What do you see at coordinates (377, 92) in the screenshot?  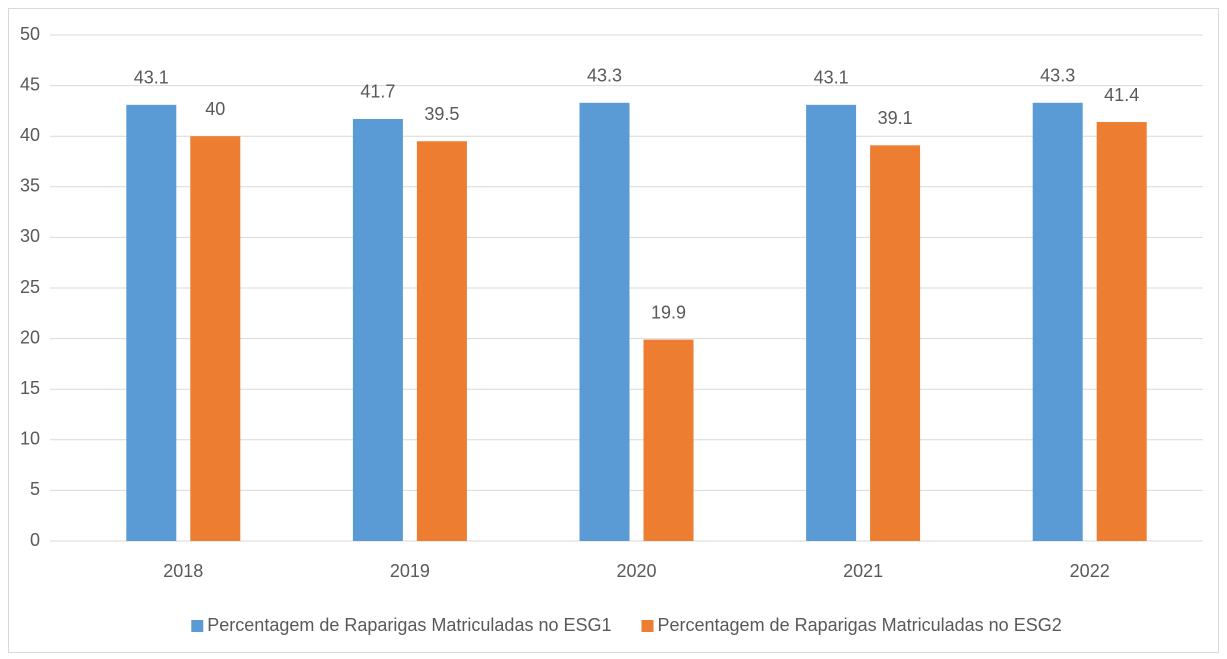 I see `data-label: 41.7` at bounding box center [377, 92].